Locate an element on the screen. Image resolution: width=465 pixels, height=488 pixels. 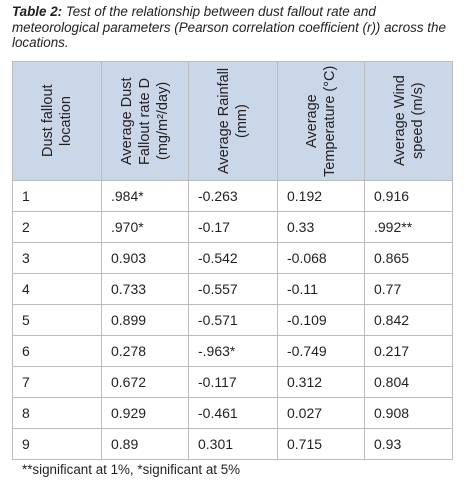
table-cell: 0.715 is located at coordinates (321, 444).